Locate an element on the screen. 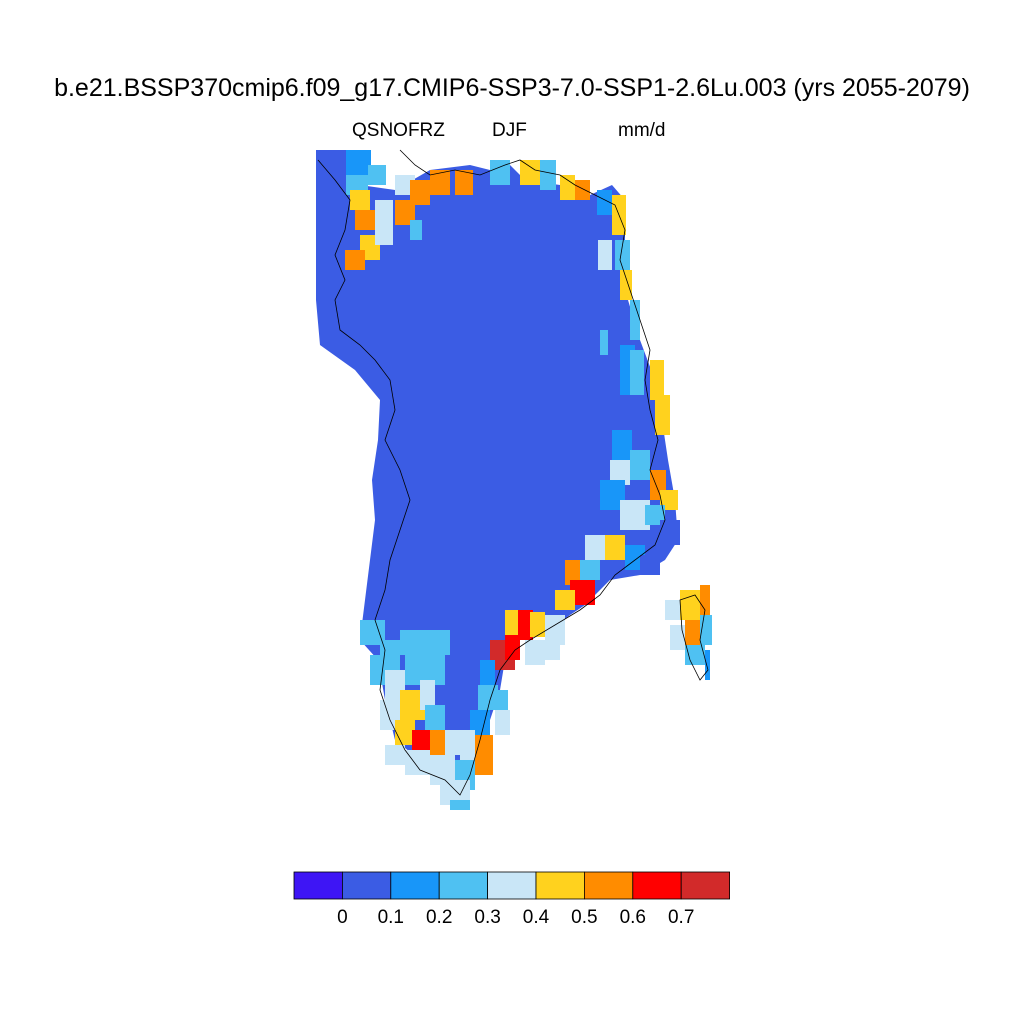  coastline-island is located at coordinates (694, 637).